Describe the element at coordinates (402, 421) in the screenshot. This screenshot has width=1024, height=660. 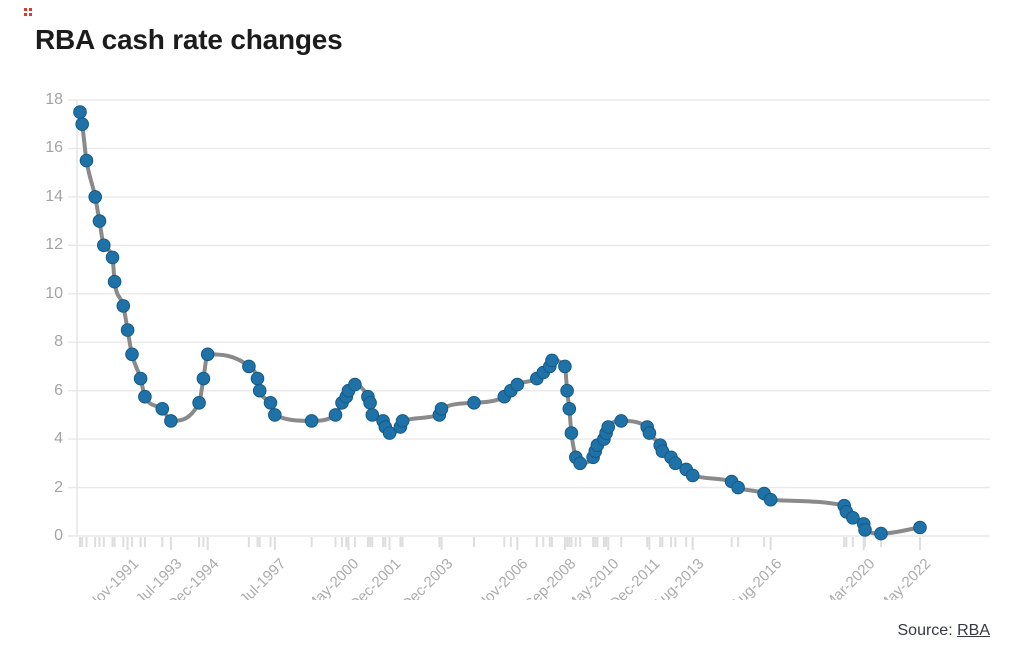
I see `data-point-Jun-2002` at that location.